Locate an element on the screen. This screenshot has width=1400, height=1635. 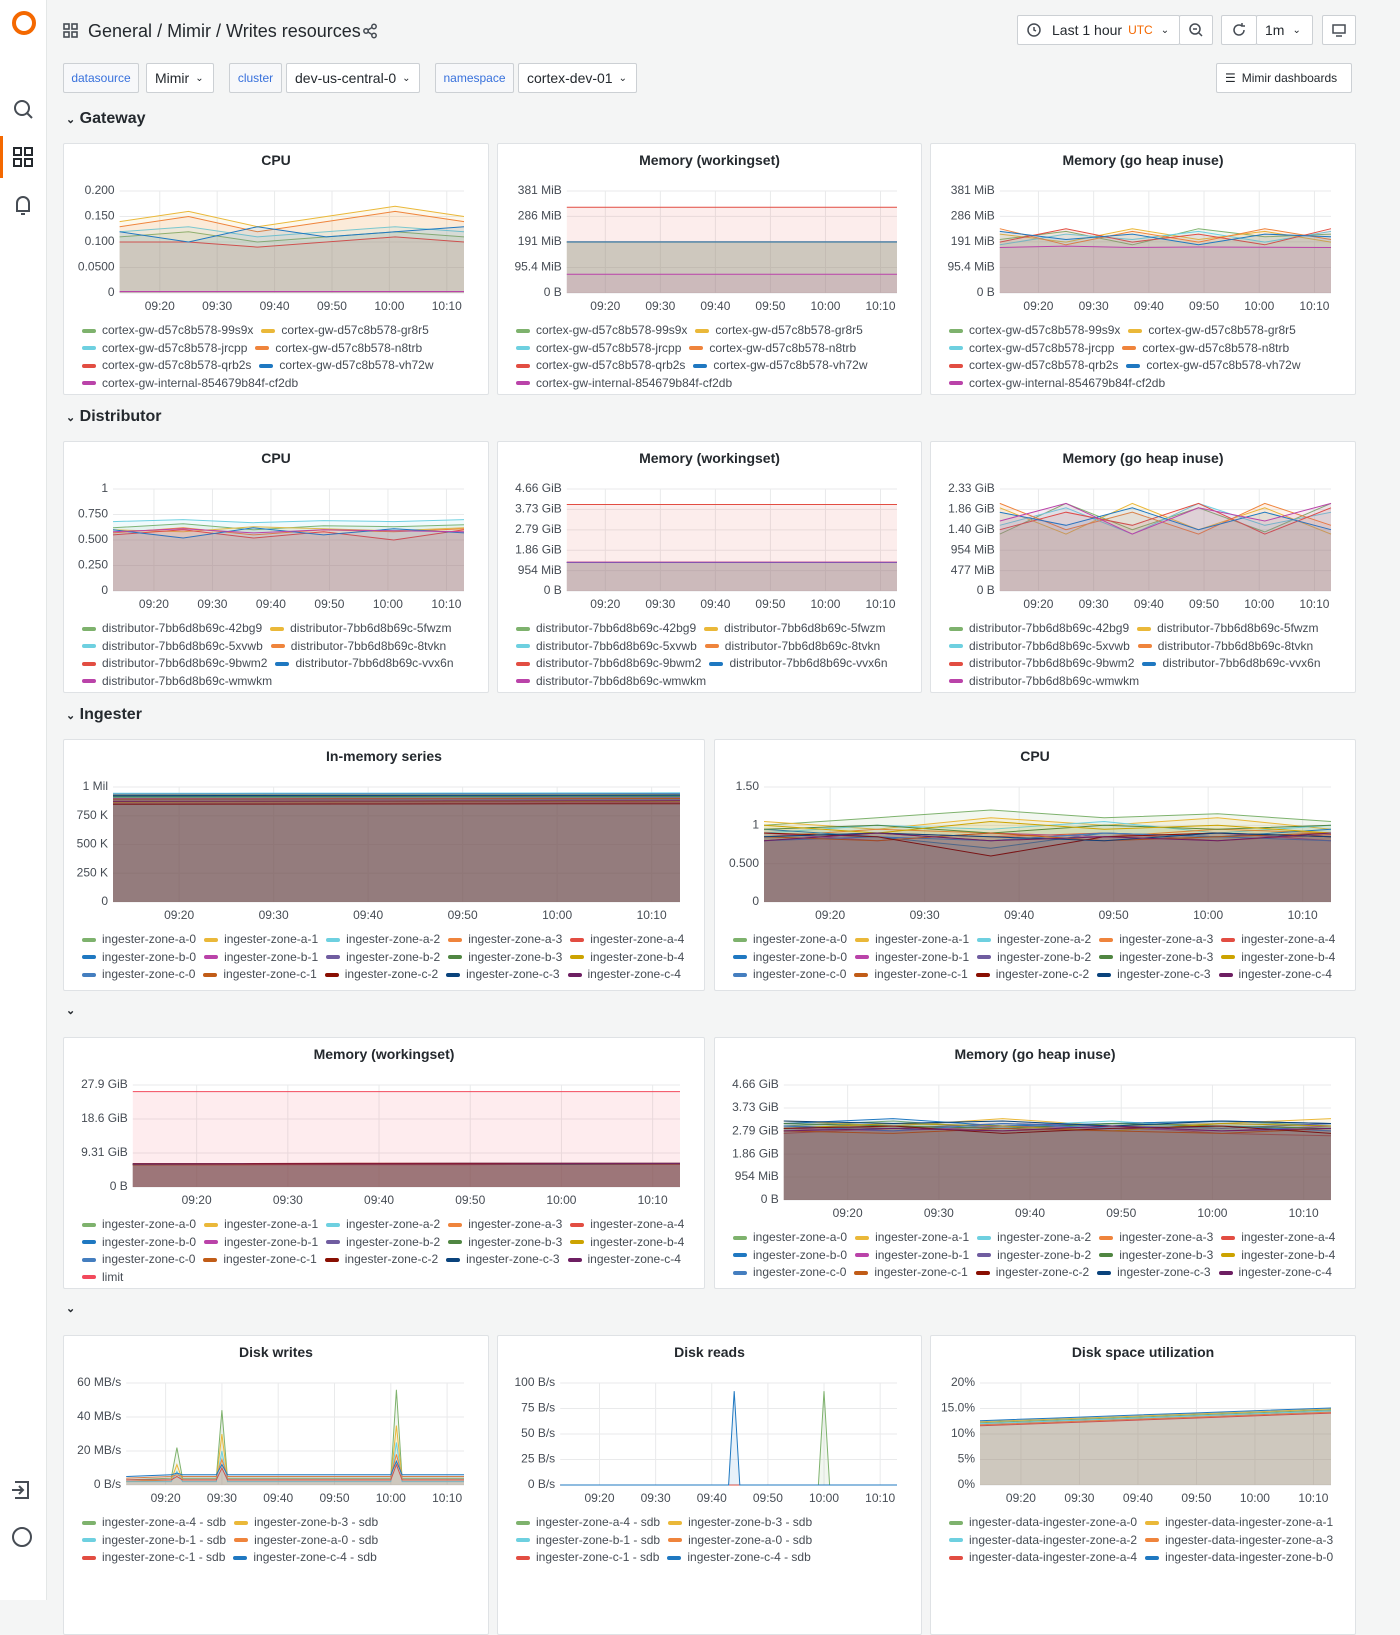
help-icon is located at coordinates (22, 1537).